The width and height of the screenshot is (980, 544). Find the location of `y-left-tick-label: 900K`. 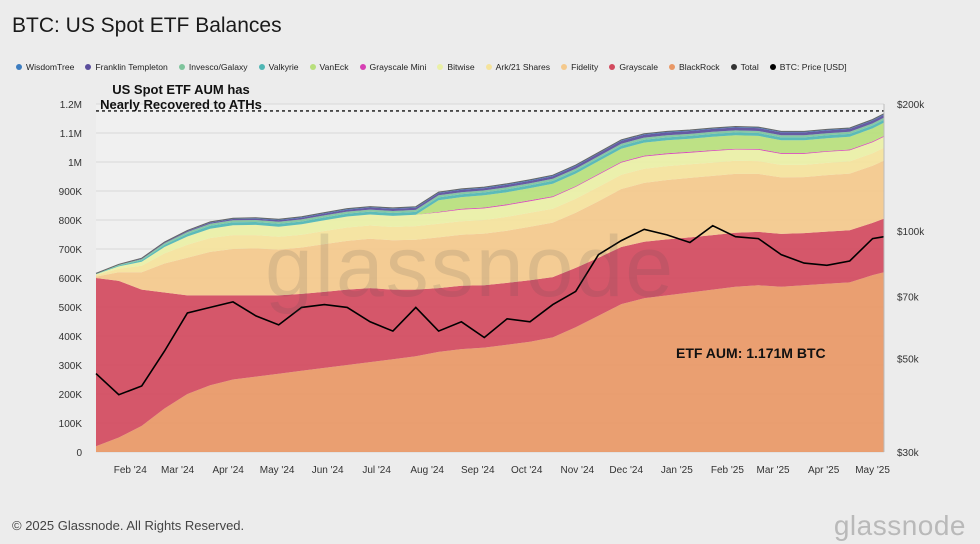

y-left-tick-label: 900K is located at coordinates (71, 192).